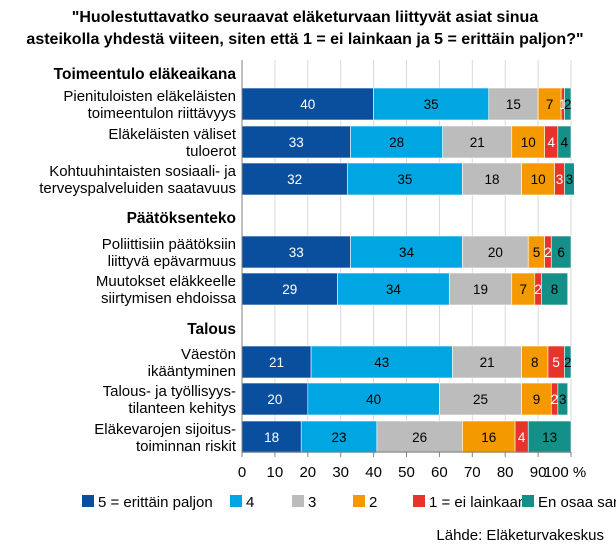 This screenshot has width=616, height=552. What do you see at coordinates (565, 472) in the screenshot?
I see `x-tick-label: 100 %` at bounding box center [565, 472].